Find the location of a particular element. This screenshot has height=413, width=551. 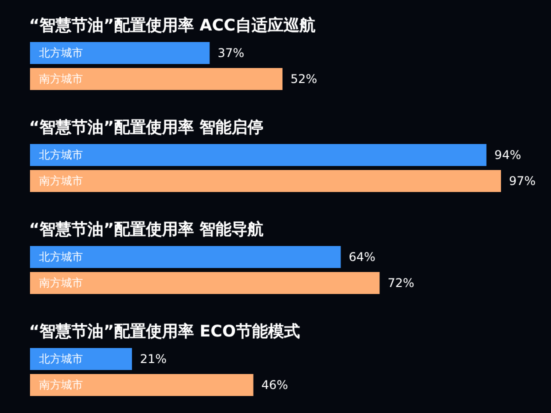

data-label: 52% is located at coordinates (304, 79).